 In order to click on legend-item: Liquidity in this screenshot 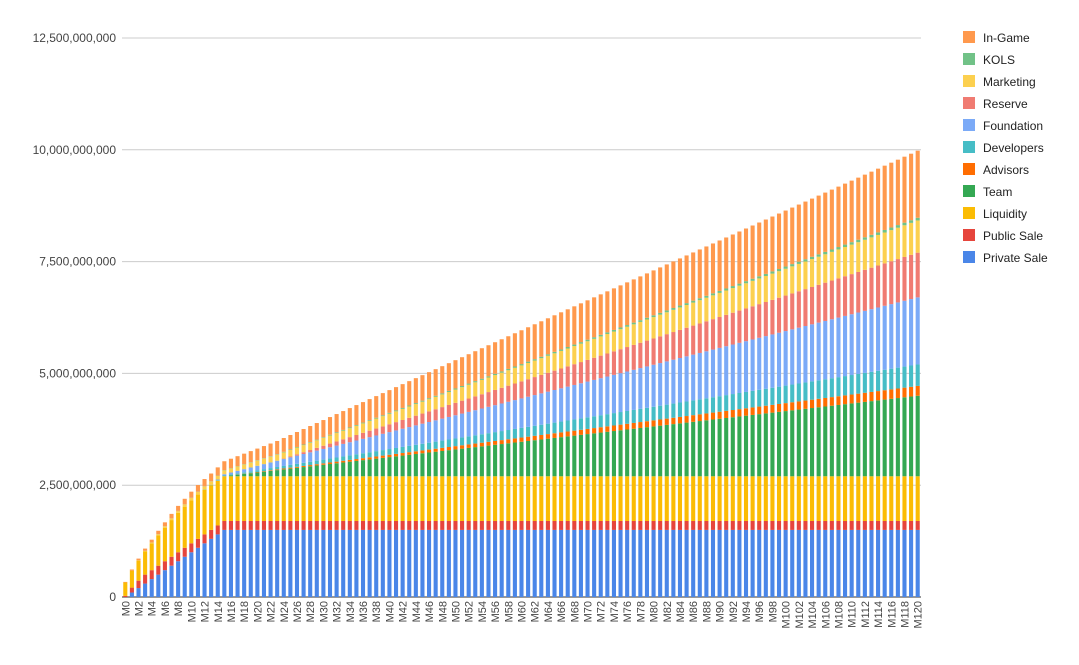, I will do `click(995, 214)`.